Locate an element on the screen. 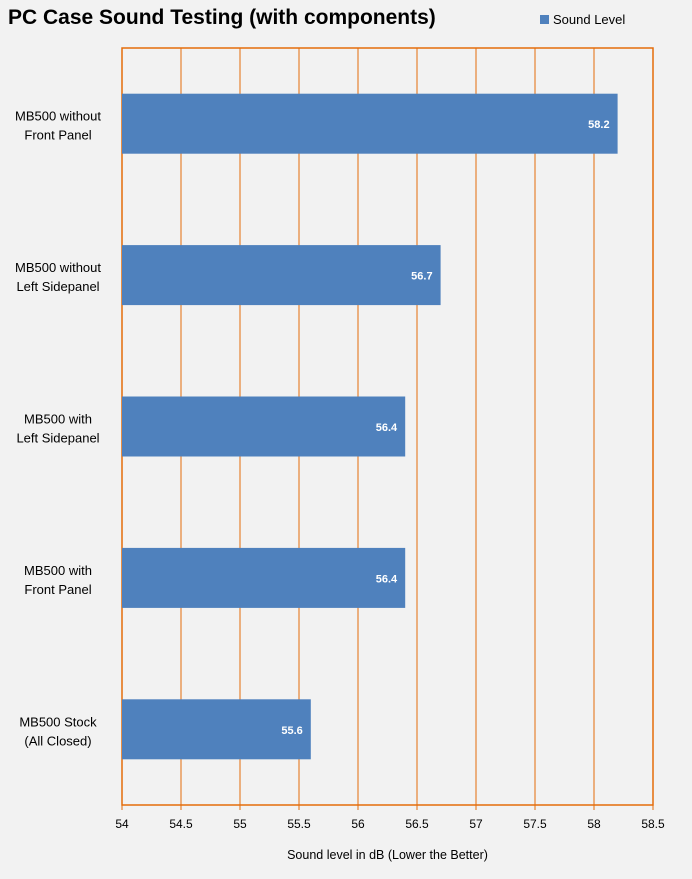 The width and height of the screenshot is (692, 879). category-label: MB500 without Front Panel is located at coordinates (58, 126).